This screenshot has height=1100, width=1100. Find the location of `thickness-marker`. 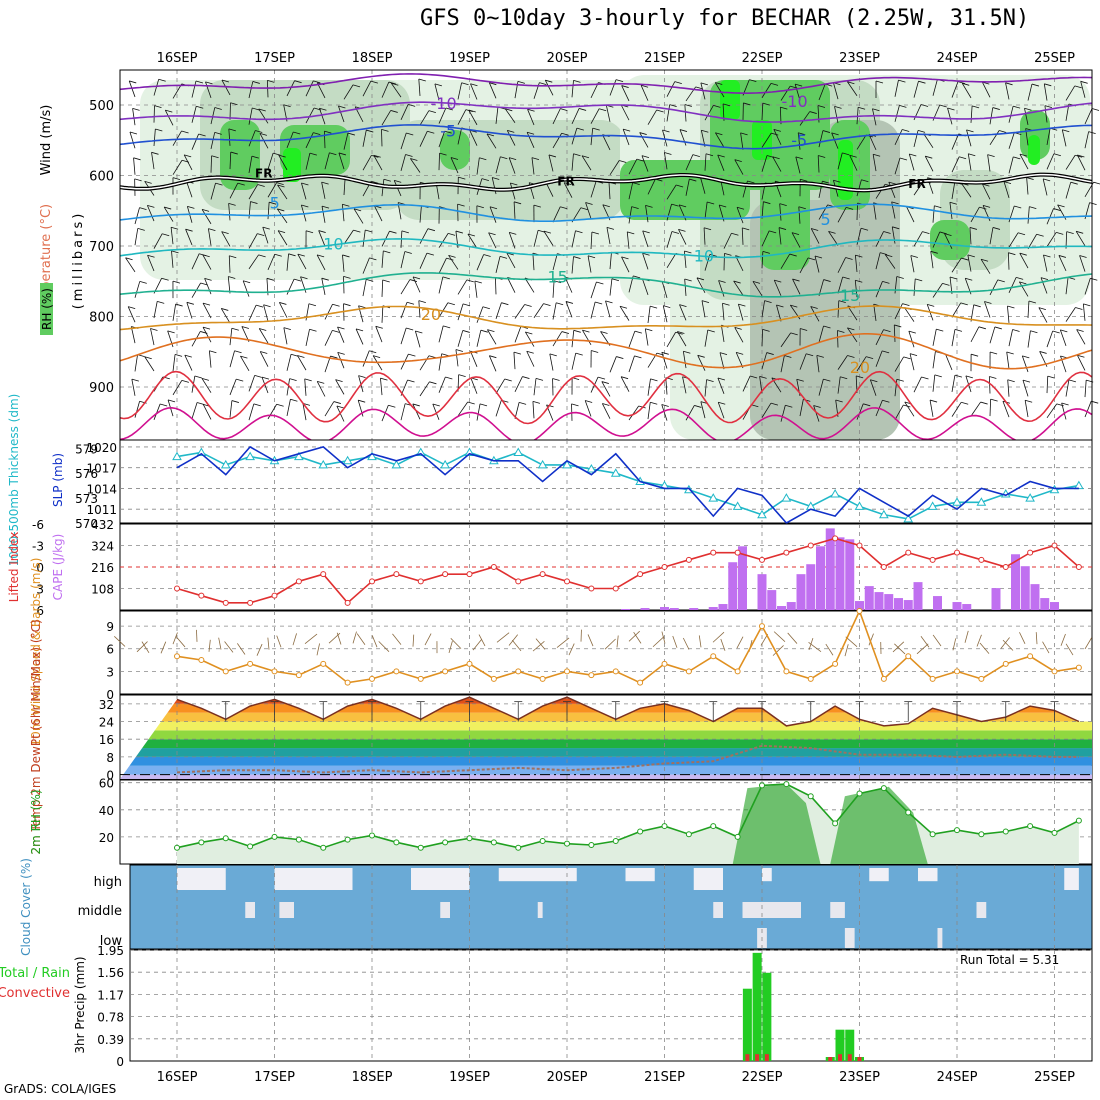

thickness-marker is located at coordinates (1030, 497).